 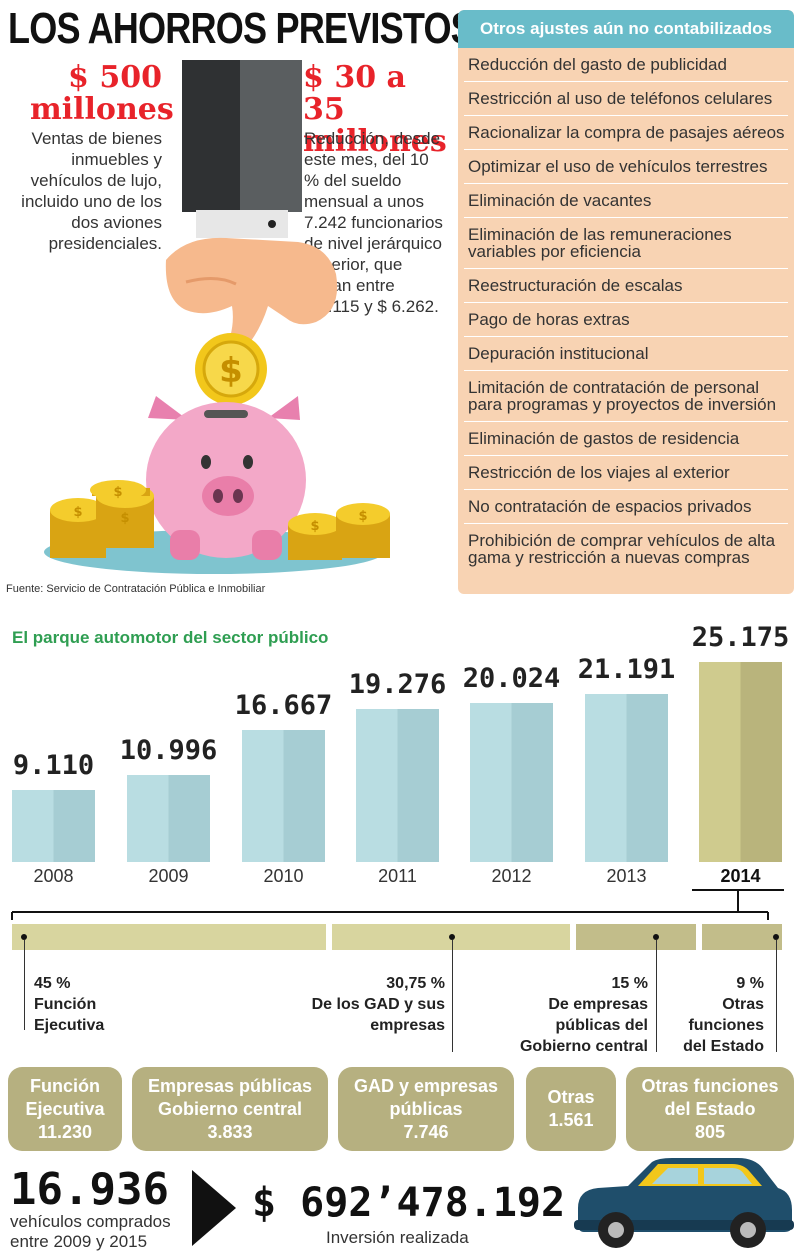 I want to click on list-item: Racionalizar la compra de pasajes aéreos, so click(x=626, y=133).